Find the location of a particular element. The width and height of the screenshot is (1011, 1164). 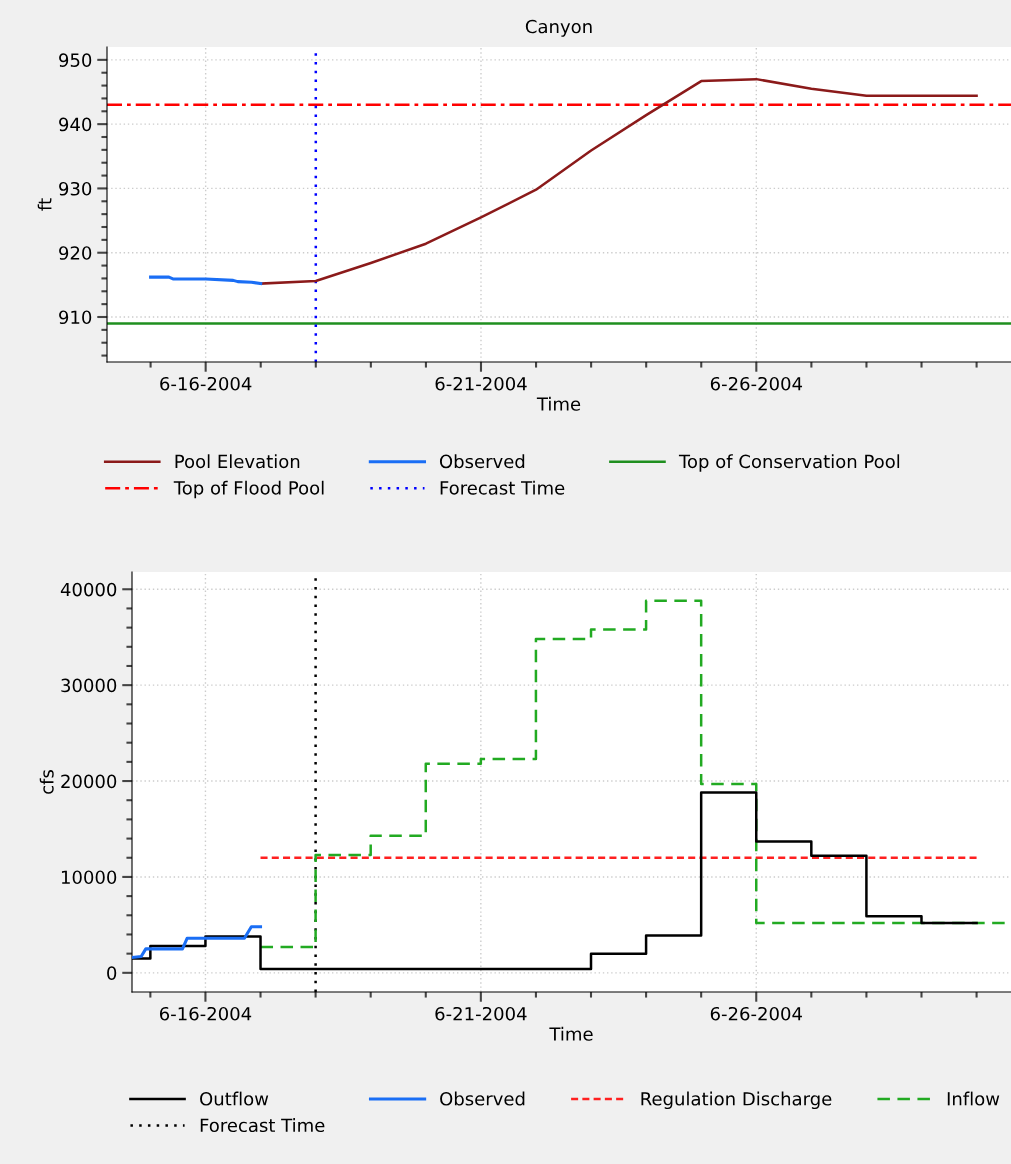

y-tick-label: 10000 is located at coordinates (89, 877).